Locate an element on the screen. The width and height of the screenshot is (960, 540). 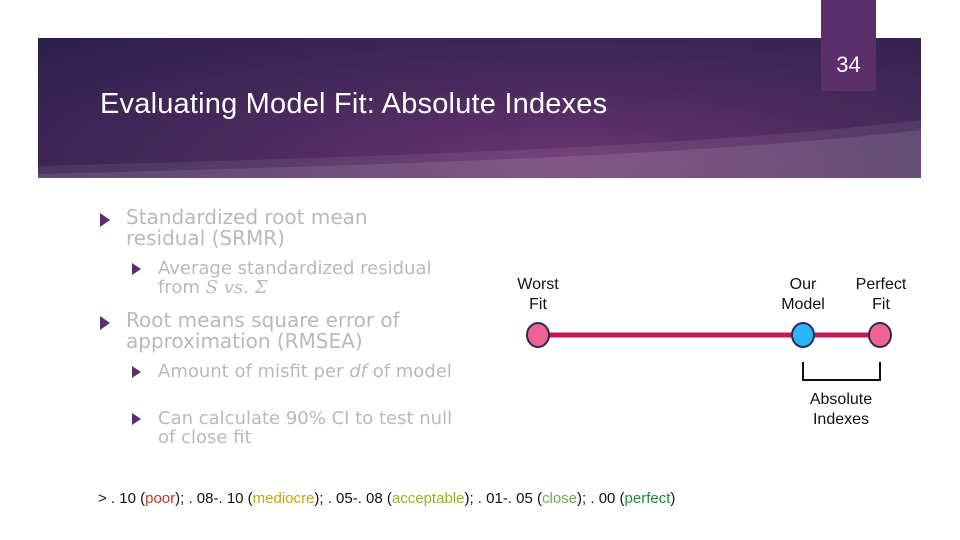
cutoff-sep1: ); . 08-. 10 ( is located at coordinates (214, 498).